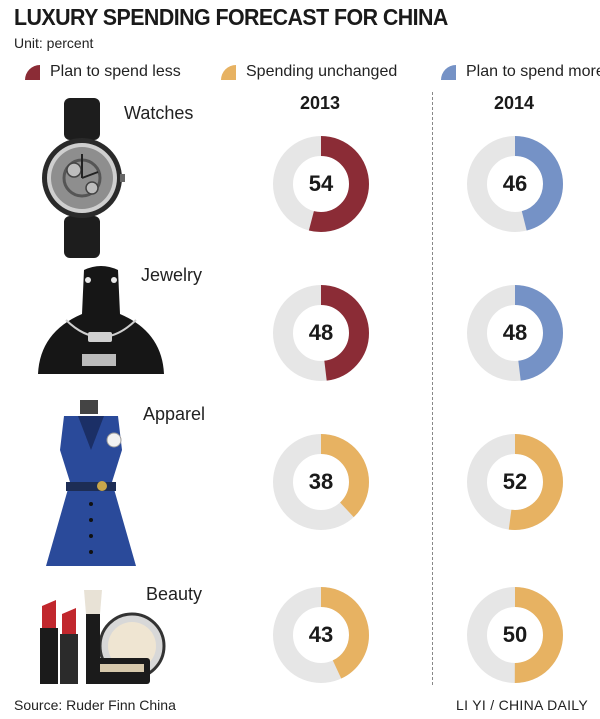  I want to click on year-label-2013: 2013, so click(320, 103).